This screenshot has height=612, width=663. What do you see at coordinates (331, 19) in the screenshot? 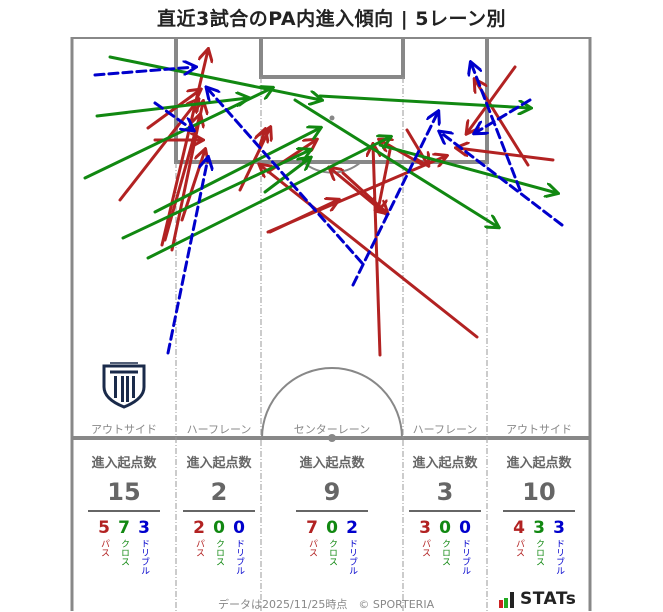
I see `chart-title: 直近3試合のPA内進入傾向 | 5レーン別` at bounding box center [331, 19].